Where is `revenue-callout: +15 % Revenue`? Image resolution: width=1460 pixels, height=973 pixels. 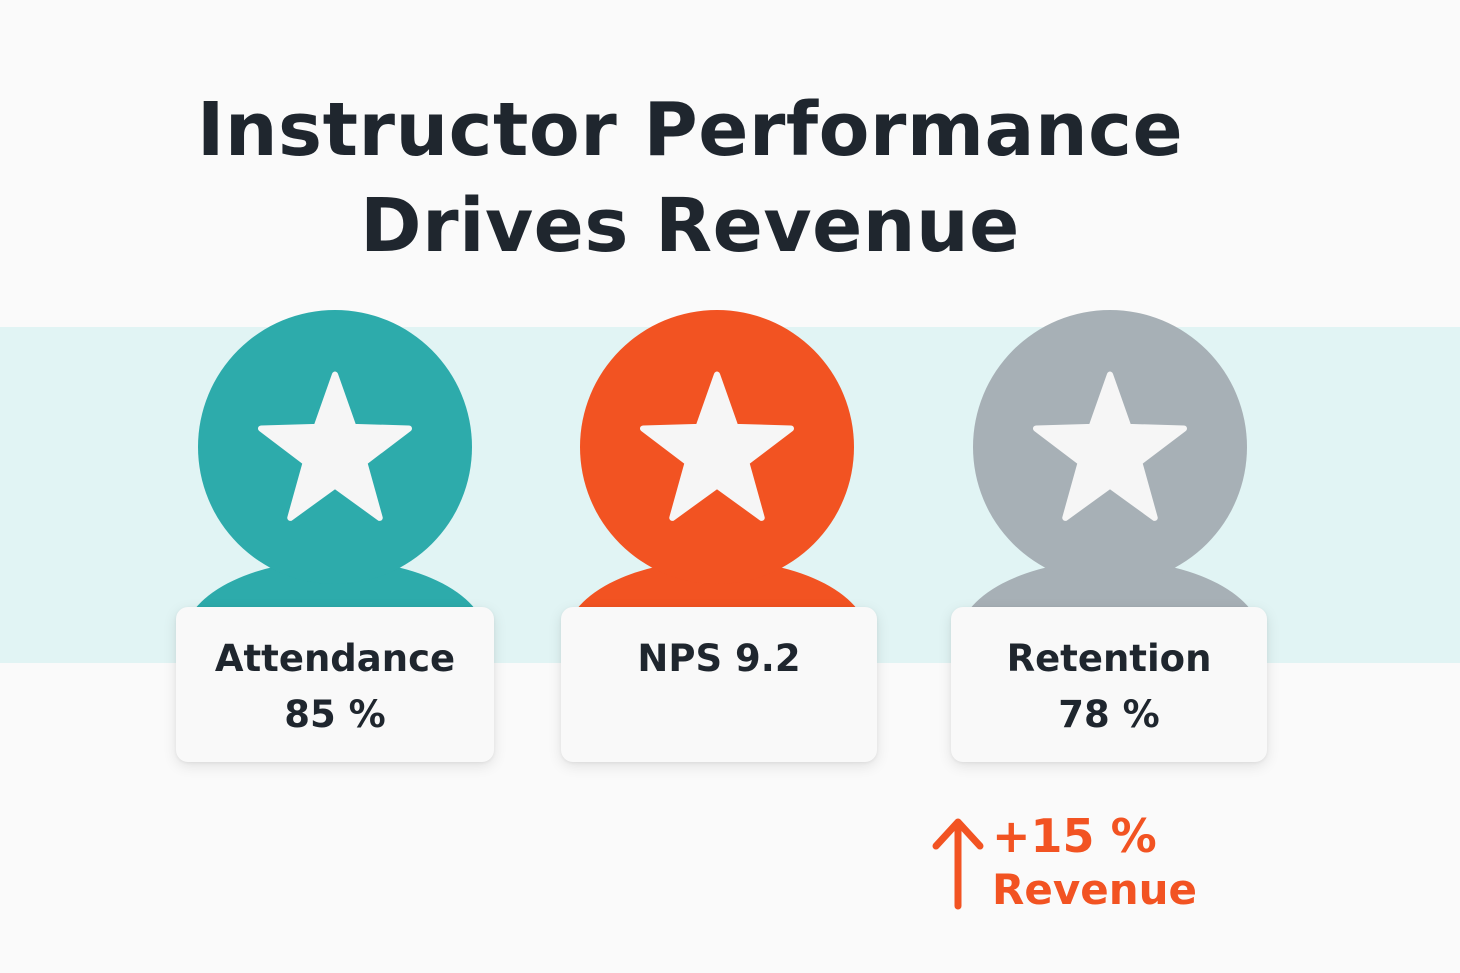 revenue-callout: +15 % Revenue is located at coordinates (1078, 863).